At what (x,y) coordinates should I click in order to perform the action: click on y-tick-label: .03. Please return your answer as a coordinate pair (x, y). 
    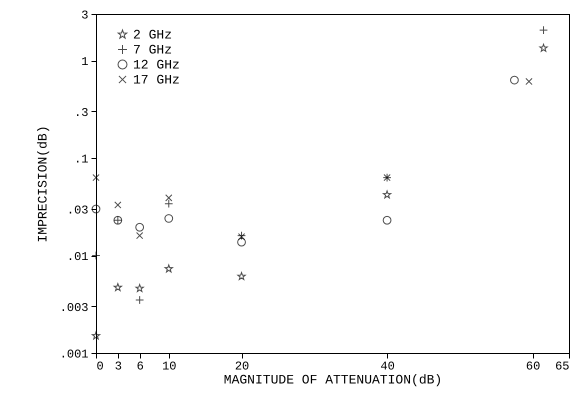
    Looking at the image, I should click on (77, 210).